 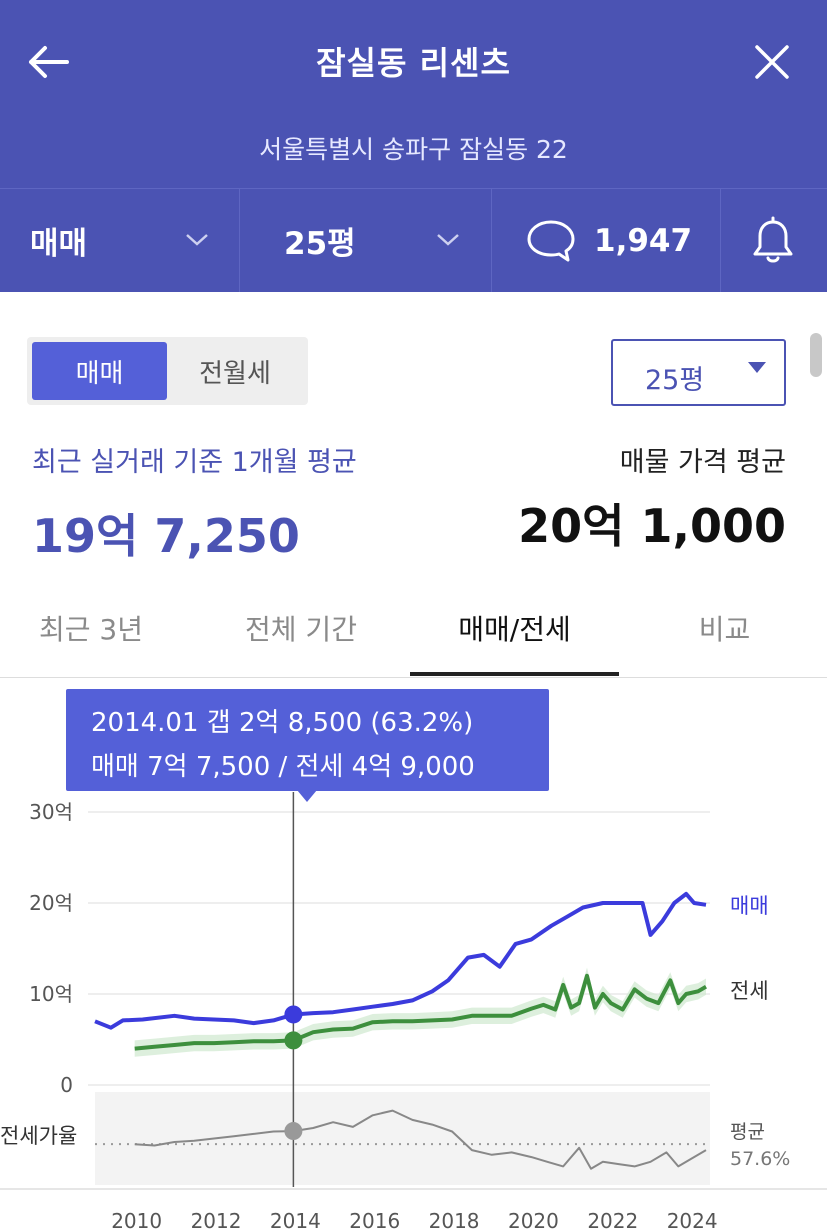 What do you see at coordinates (692, 1220) in the screenshot?
I see `x-tick-label: 2024` at bounding box center [692, 1220].